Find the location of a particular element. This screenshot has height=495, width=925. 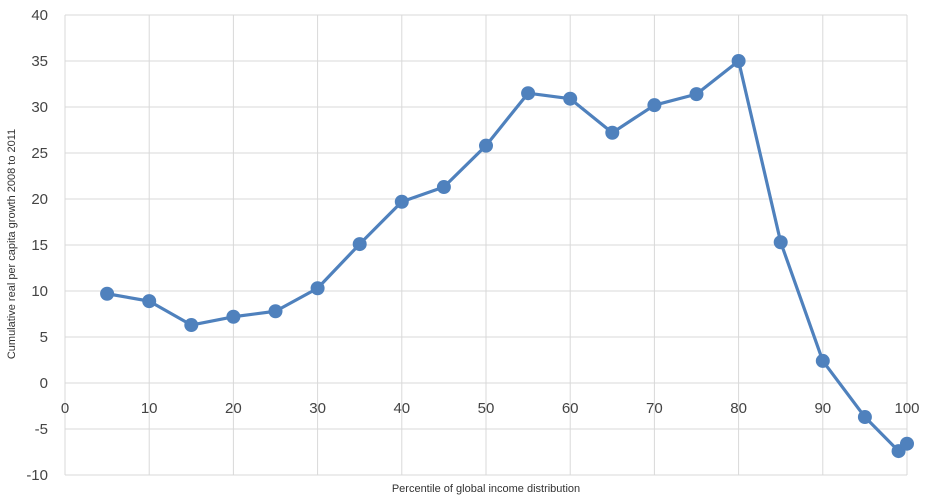

x-tick-label: 40 is located at coordinates (401, 408).